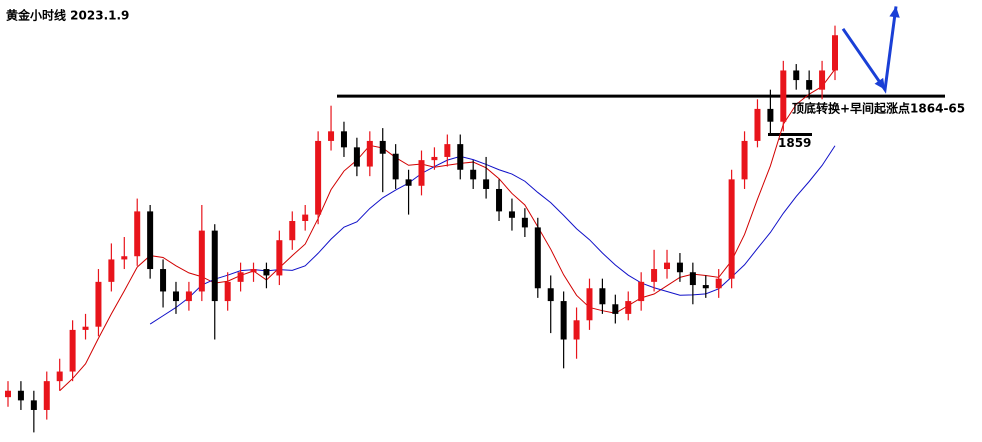  What do you see at coordinates (869, 50) in the screenshot?
I see `projection-line` at bounding box center [869, 50].